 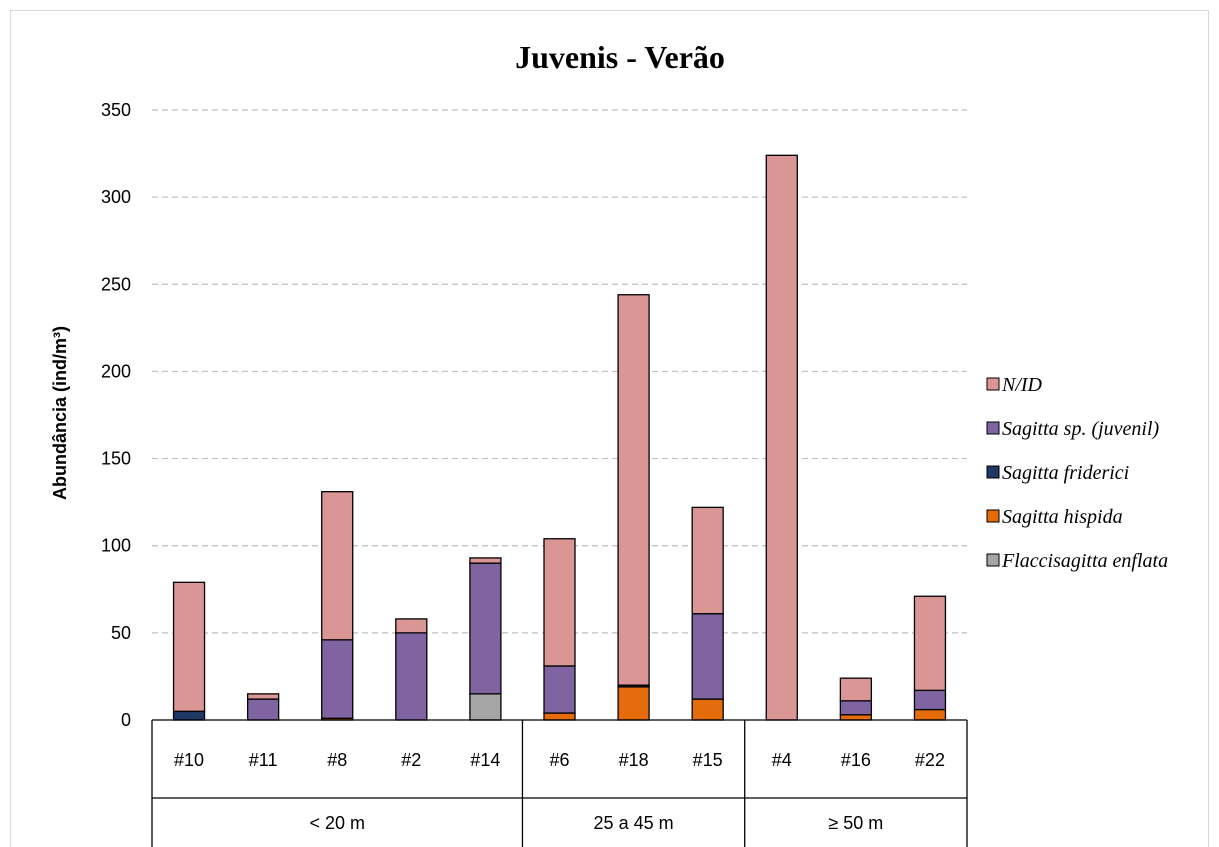 I want to click on y-tick-label: 50, so click(x=121, y=633).